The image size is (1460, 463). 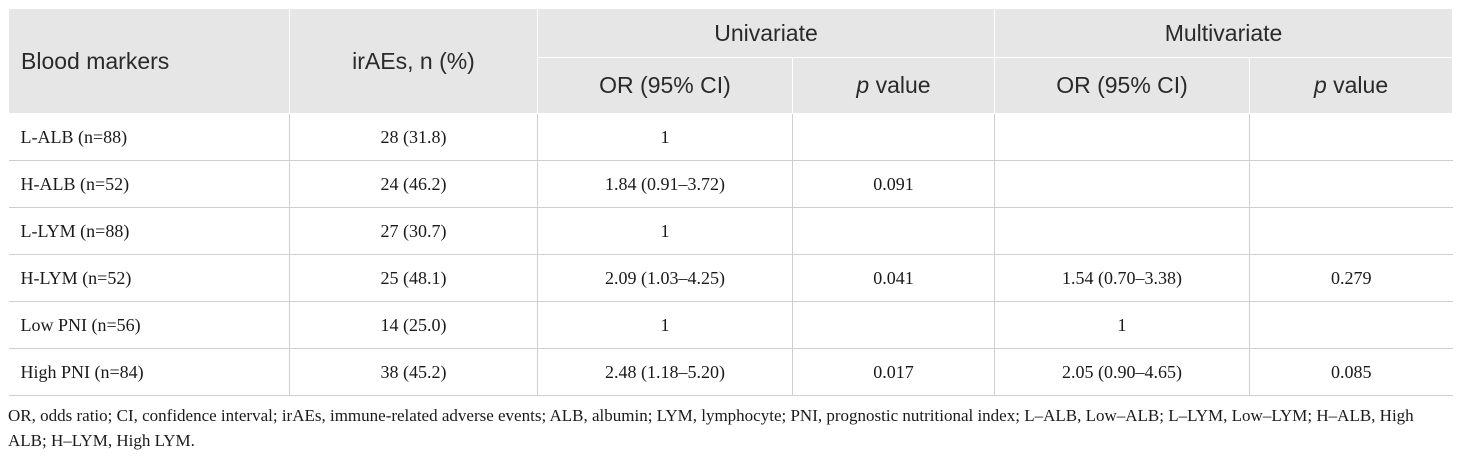 What do you see at coordinates (665, 85) in the screenshot?
I see `header-univariate-or: OR (95% CI)` at bounding box center [665, 85].